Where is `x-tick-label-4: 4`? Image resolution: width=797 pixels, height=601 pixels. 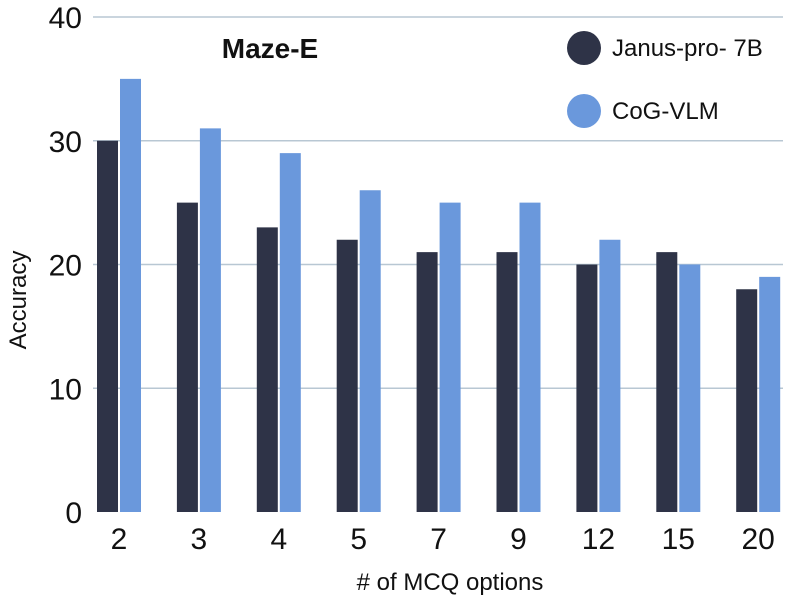
x-tick-label-4: 4 is located at coordinates (278, 539).